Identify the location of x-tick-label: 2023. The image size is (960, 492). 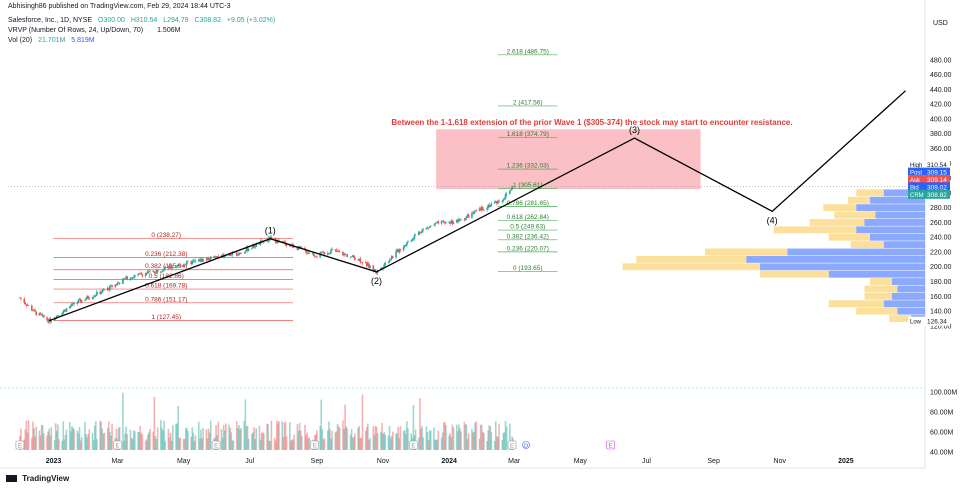
(54, 461).